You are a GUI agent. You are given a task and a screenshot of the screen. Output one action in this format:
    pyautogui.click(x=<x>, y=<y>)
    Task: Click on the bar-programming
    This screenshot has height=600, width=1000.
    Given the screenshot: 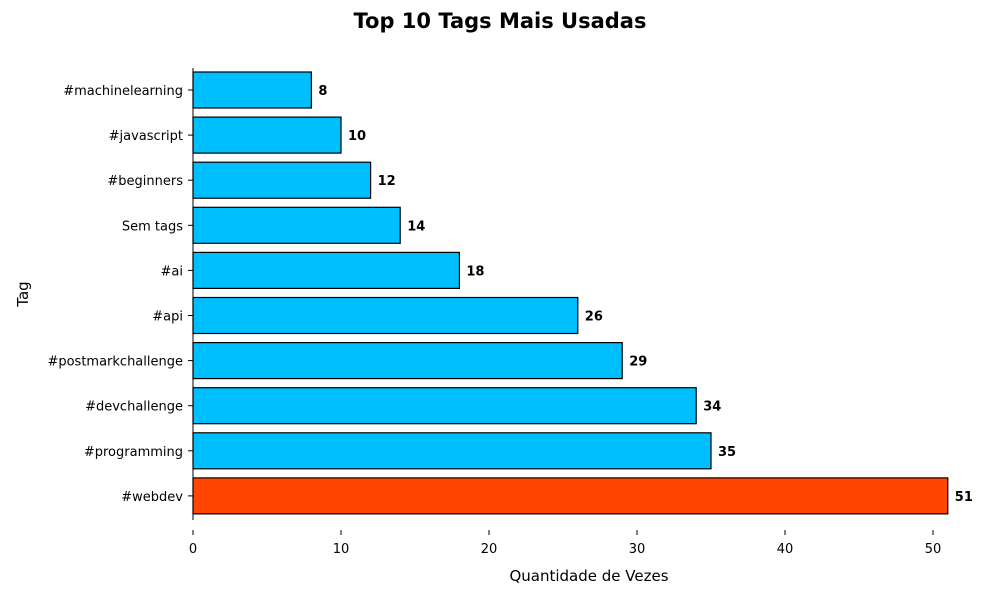 What is the action you would take?
    pyautogui.click(x=452, y=451)
    